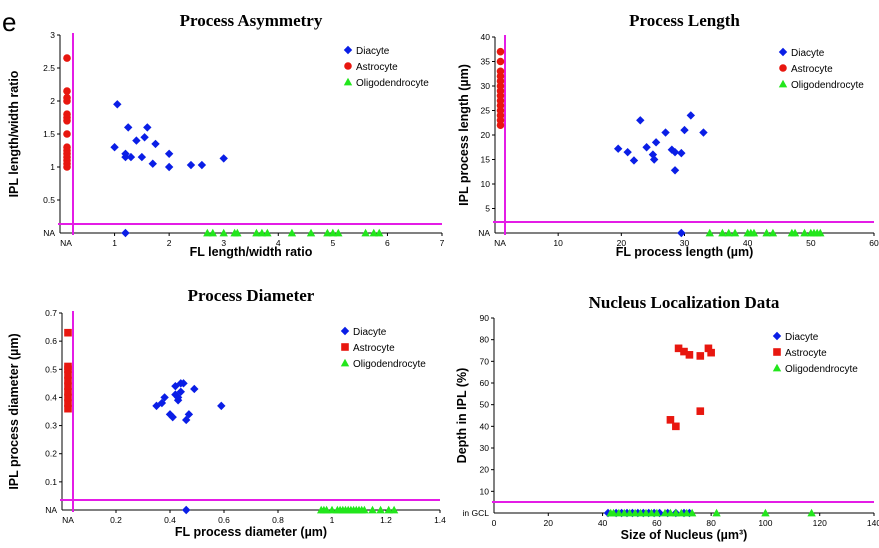 This screenshot has width=879, height=548. Describe the element at coordinates (464, 135) in the screenshot. I see `y-axis-label: IPL process length (µm)` at that location.